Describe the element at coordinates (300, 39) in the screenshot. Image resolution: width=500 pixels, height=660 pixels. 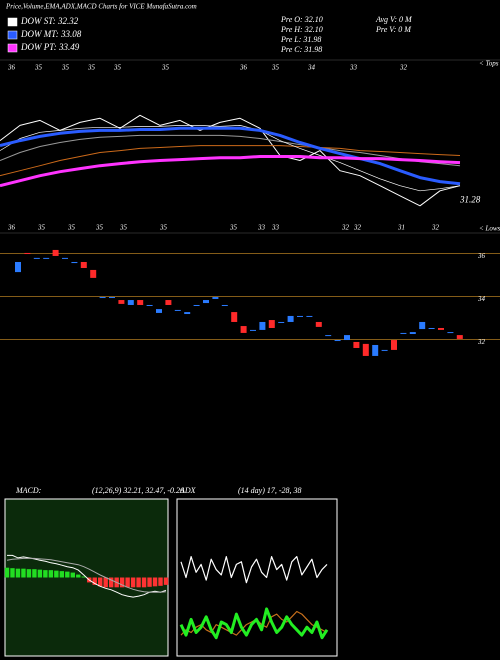
I see `price-stat: Pre L: 31.98` at that location.